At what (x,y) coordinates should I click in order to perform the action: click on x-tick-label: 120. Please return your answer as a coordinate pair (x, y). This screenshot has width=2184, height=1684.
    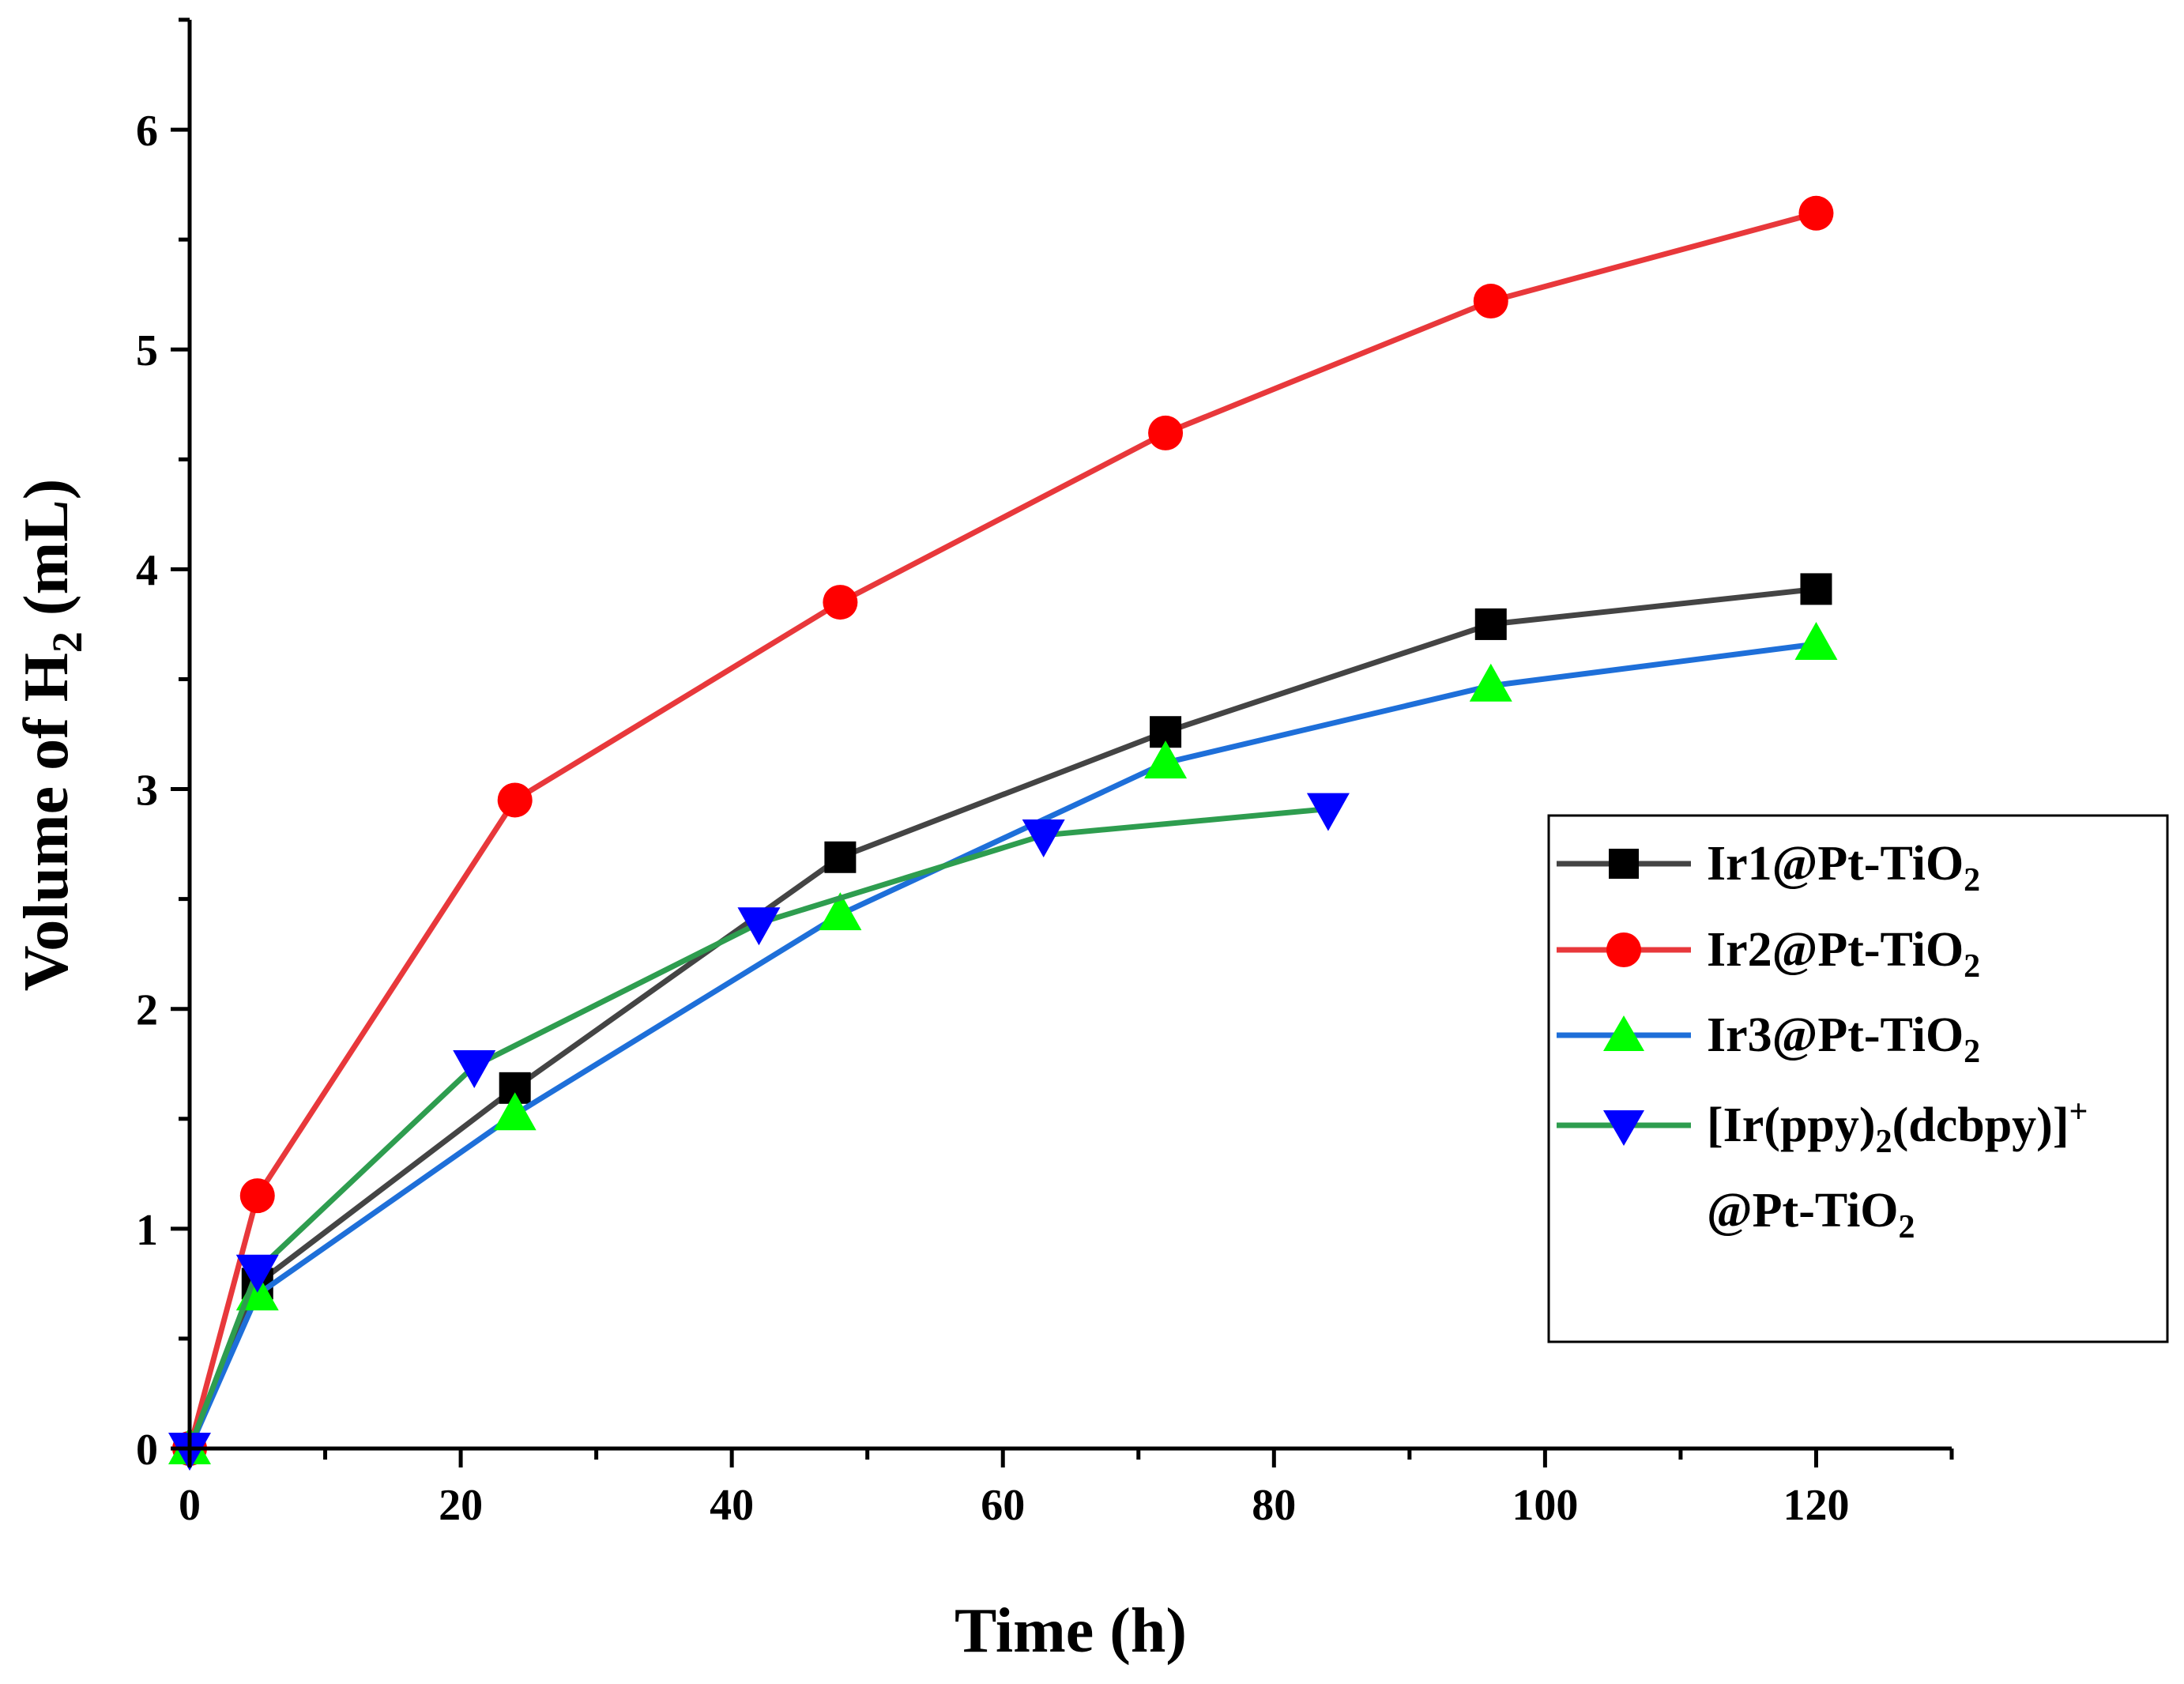
    Looking at the image, I should click on (1816, 1505).